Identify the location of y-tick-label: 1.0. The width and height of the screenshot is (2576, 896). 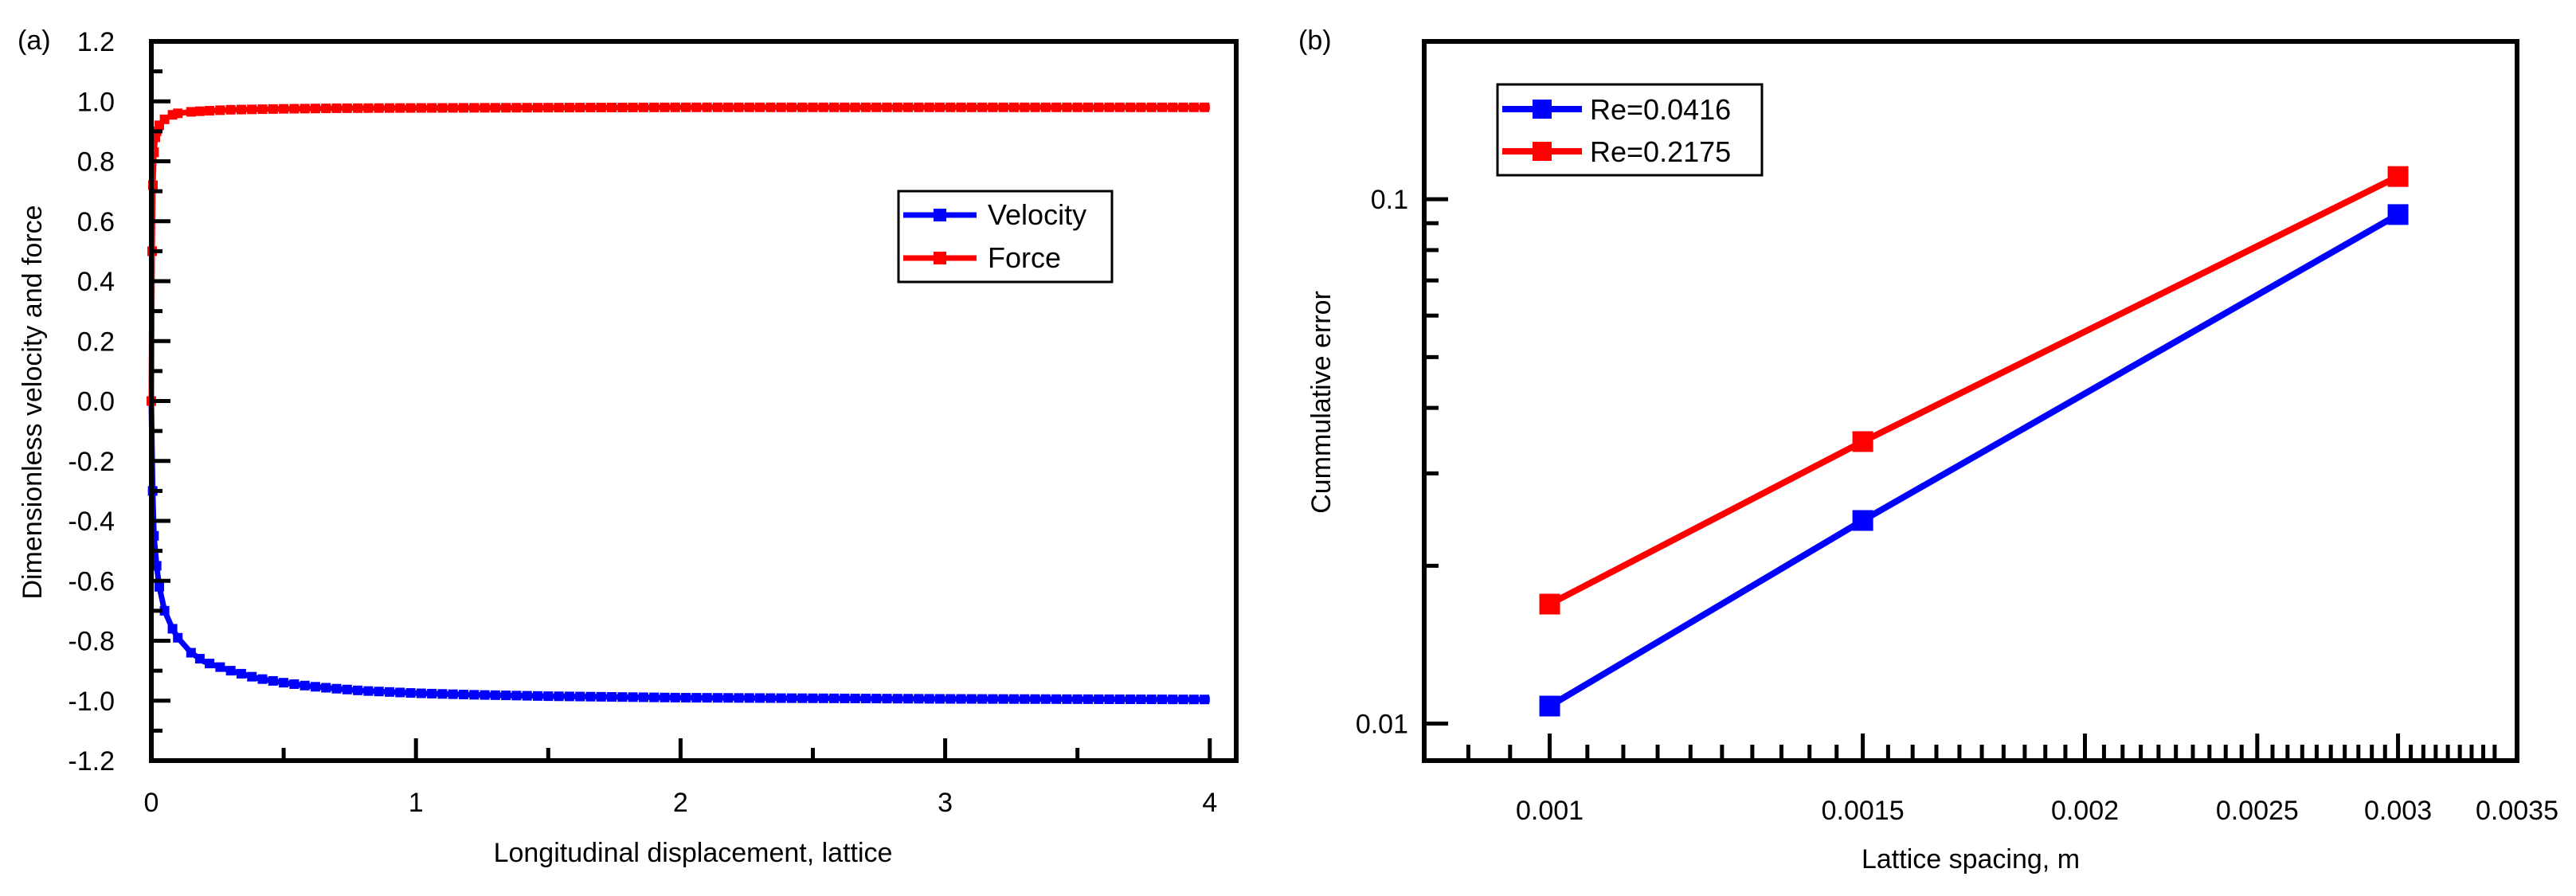
(96, 102).